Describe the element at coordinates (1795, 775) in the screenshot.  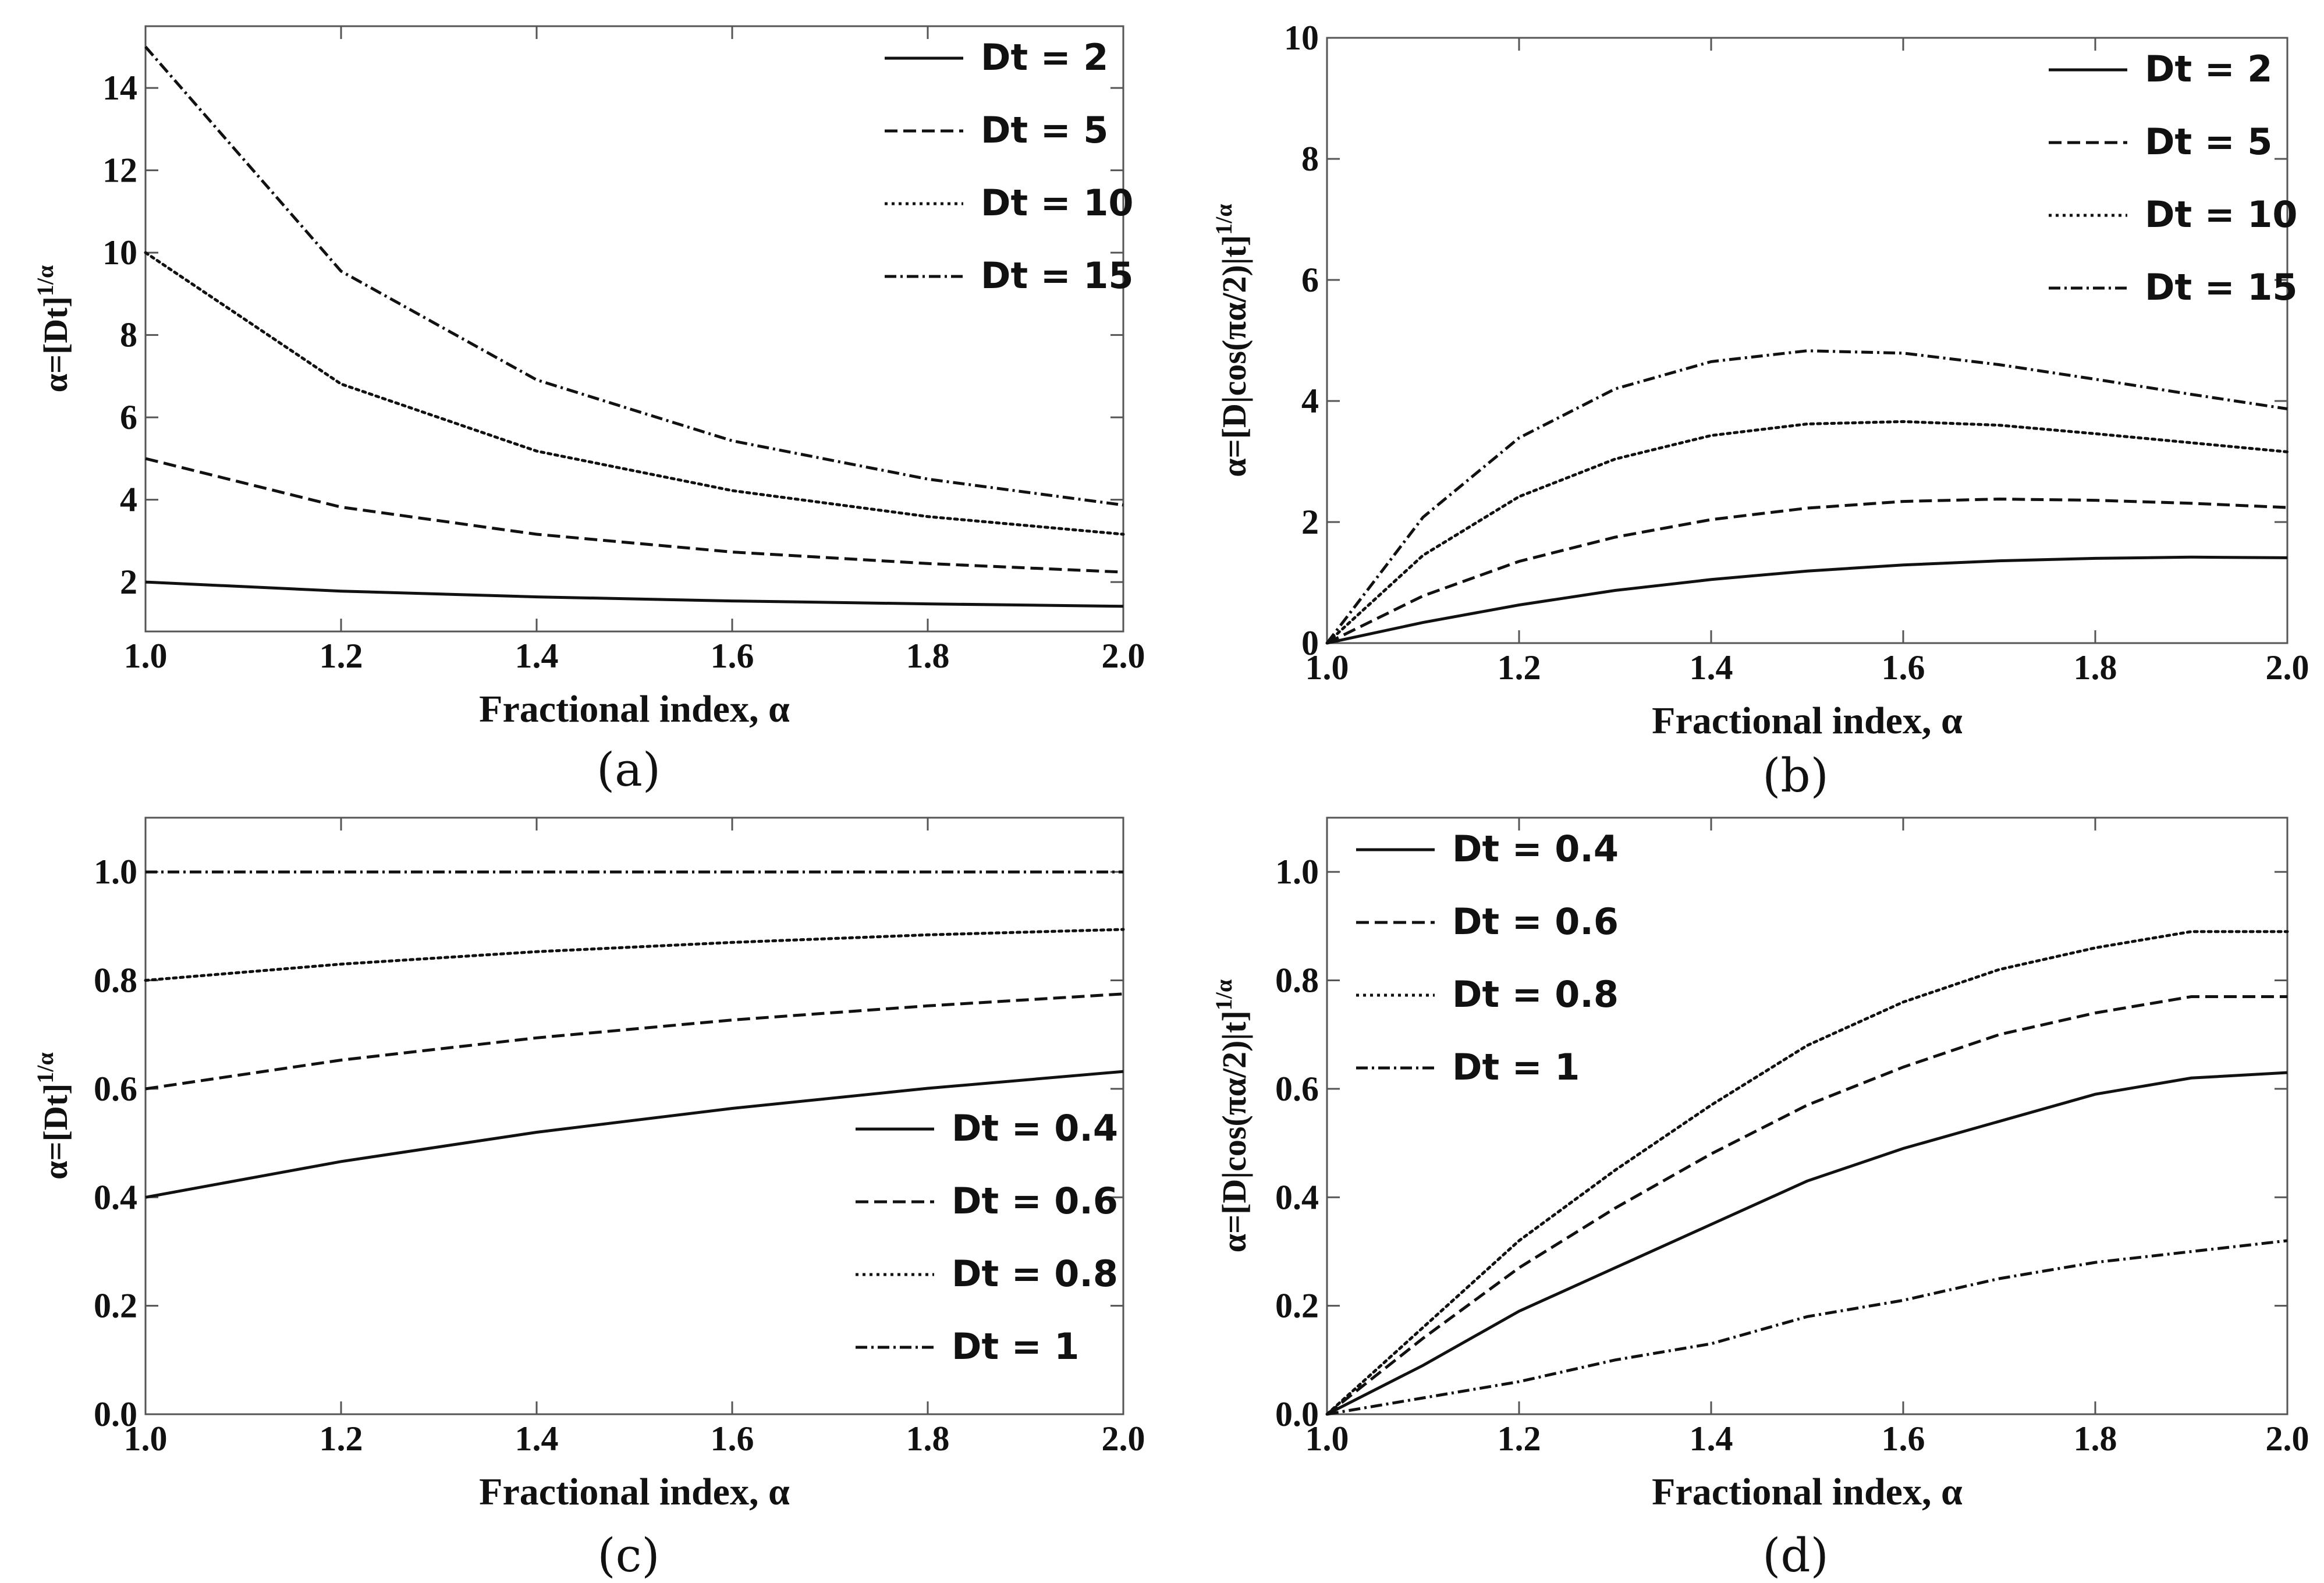
I see `panel-caption: (b)` at that location.